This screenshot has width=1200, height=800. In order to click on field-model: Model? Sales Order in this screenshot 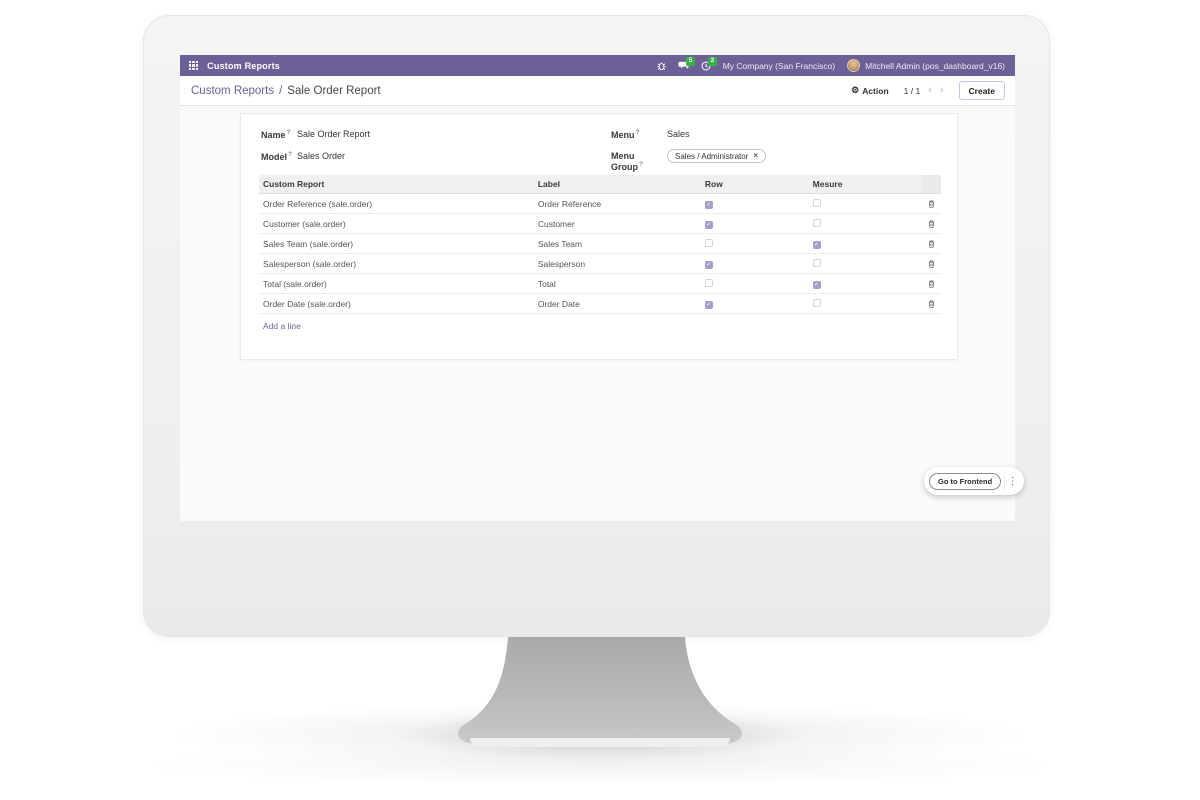, I will do `click(436, 161)`.